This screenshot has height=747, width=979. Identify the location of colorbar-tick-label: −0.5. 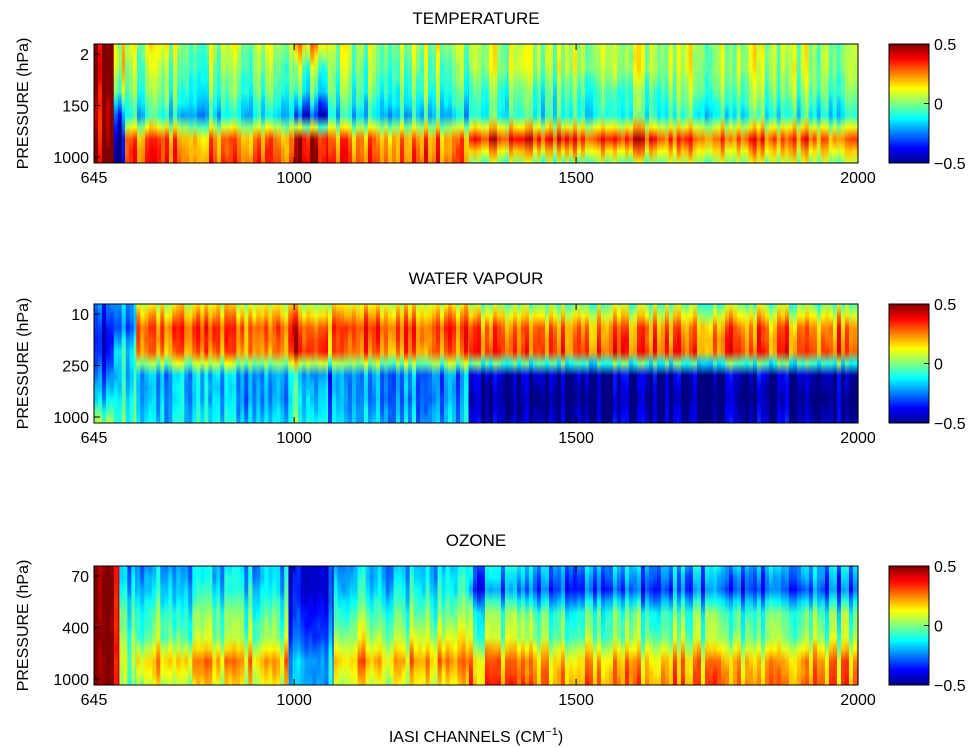
(950, 686).